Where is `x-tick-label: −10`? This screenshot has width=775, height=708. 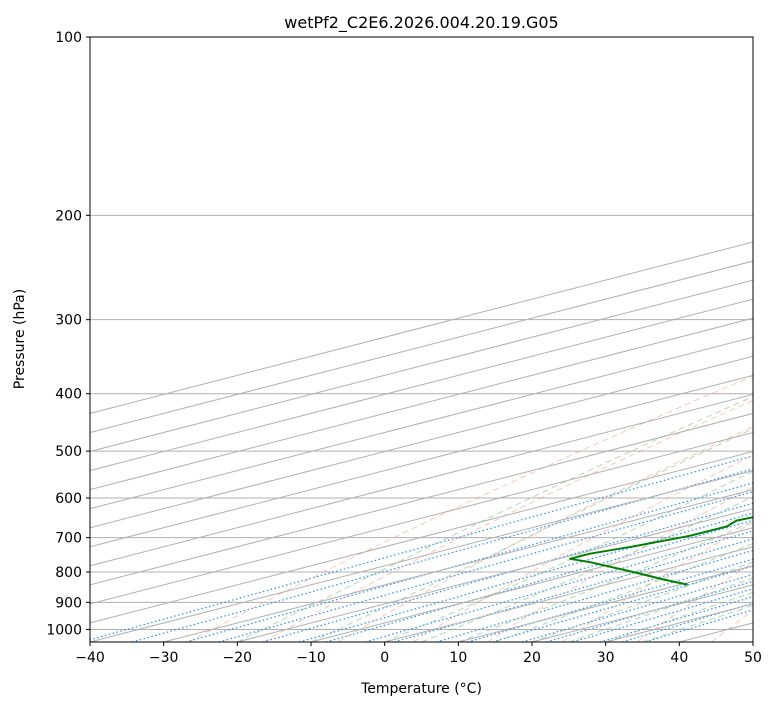
x-tick-label: −10 is located at coordinates (311, 658).